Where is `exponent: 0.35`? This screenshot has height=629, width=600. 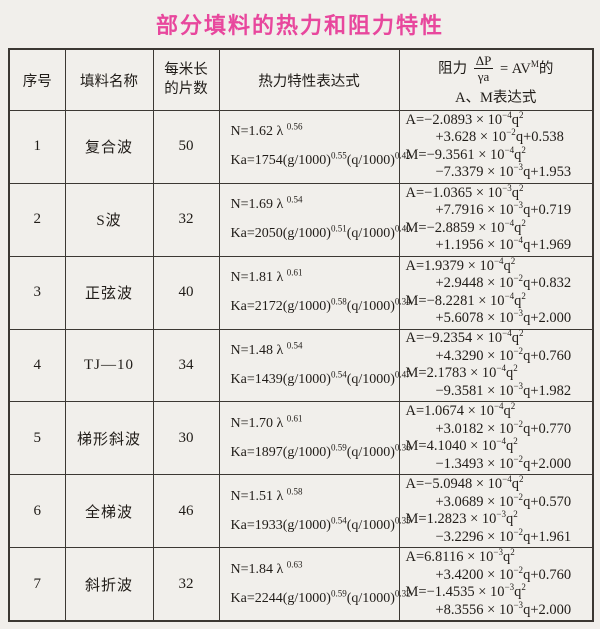
exponent: 0.35 is located at coordinates (402, 519).